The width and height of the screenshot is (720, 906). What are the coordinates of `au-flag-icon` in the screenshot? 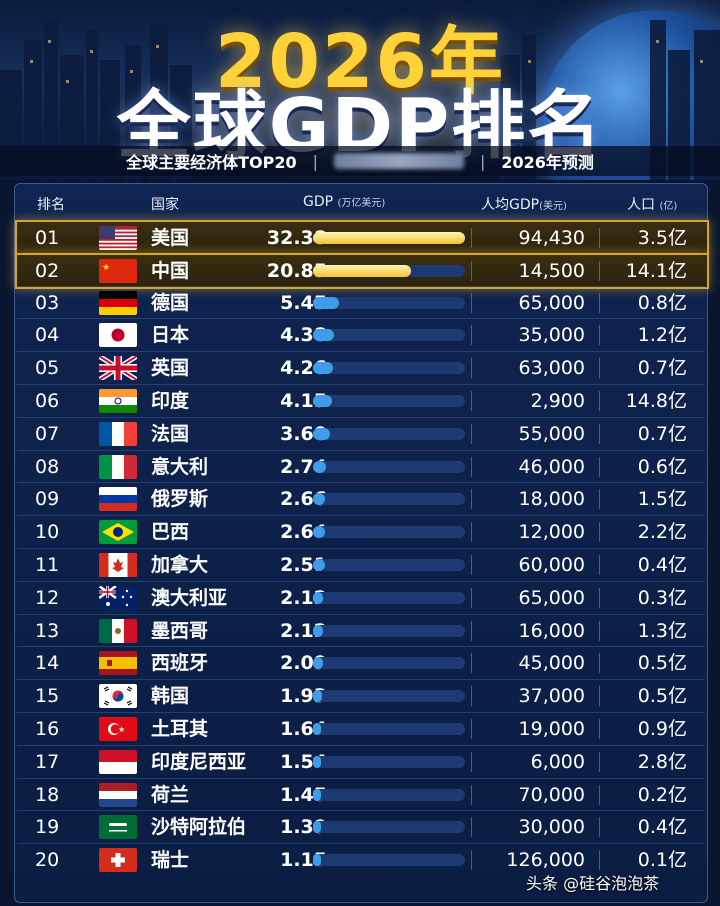 It's located at (118, 597).